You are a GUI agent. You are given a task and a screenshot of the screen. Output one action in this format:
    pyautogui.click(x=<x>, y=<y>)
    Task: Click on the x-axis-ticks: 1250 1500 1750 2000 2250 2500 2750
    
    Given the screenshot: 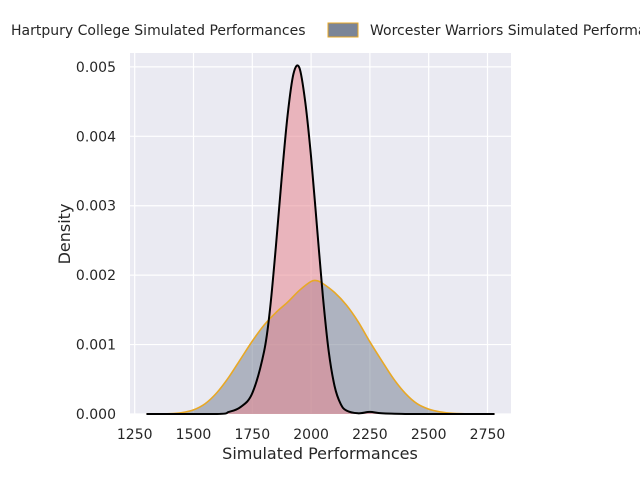 What is the action you would take?
    pyautogui.click(x=311, y=435)
    